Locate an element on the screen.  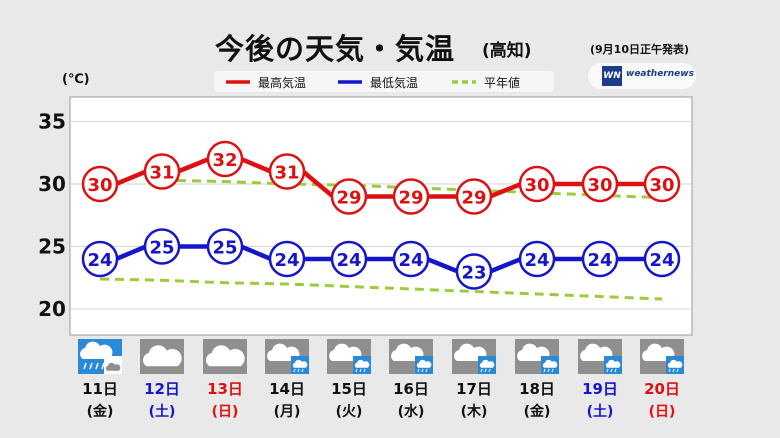
day-label: 15日 is located at coordinates (349, 389).